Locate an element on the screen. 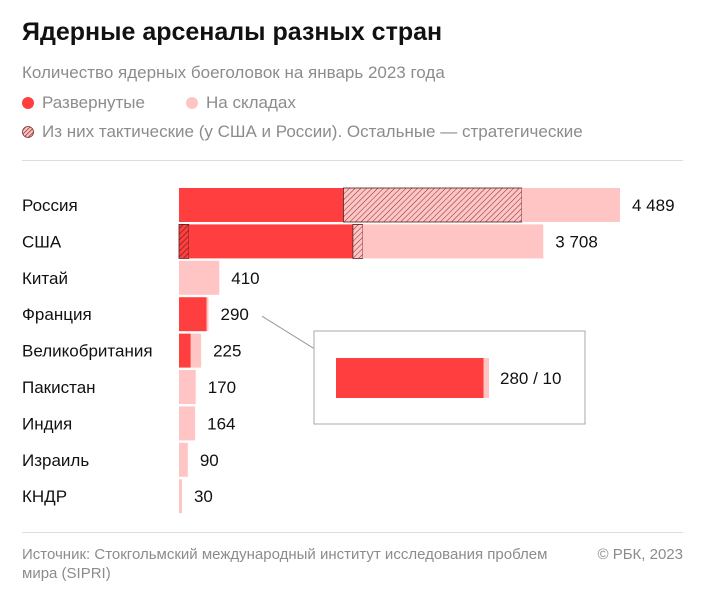  total-label: 4 489 is located at coordinates (653, 205).